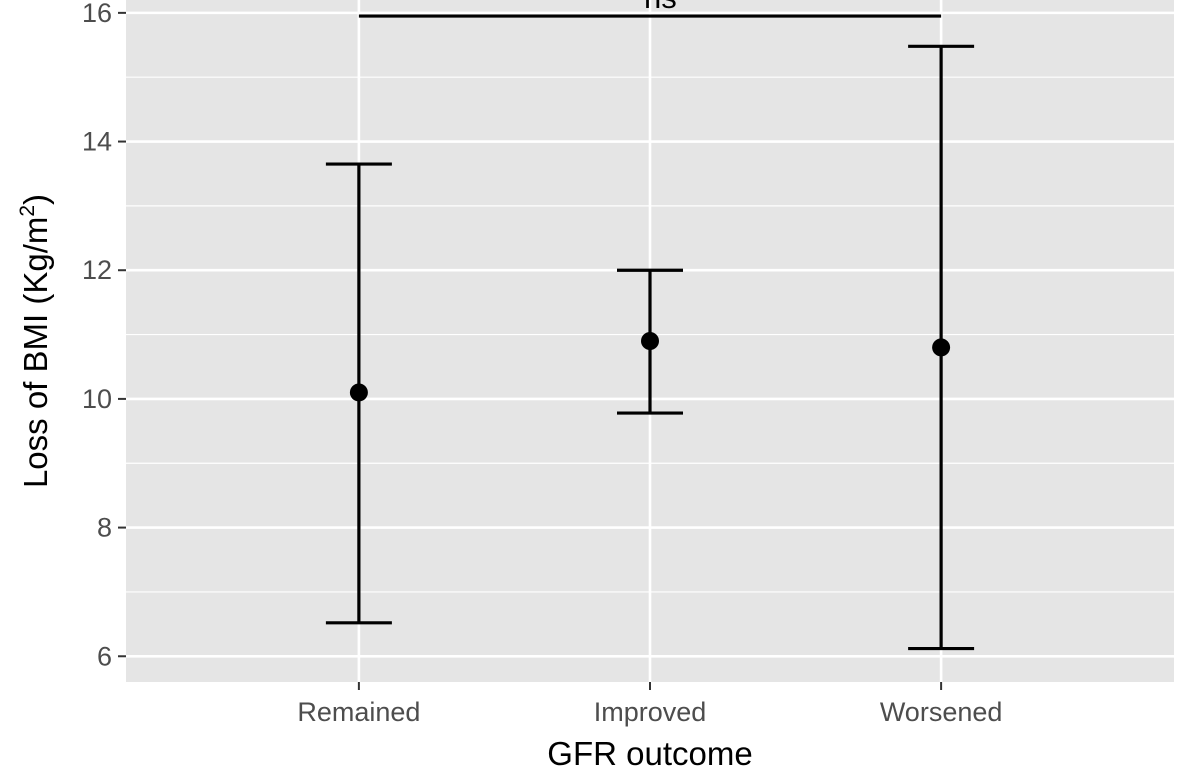 This screenshot has height=782, width=1181. I want to click on y-axis-title: Loss of BMI (Kg/m2), so click(35, 341).